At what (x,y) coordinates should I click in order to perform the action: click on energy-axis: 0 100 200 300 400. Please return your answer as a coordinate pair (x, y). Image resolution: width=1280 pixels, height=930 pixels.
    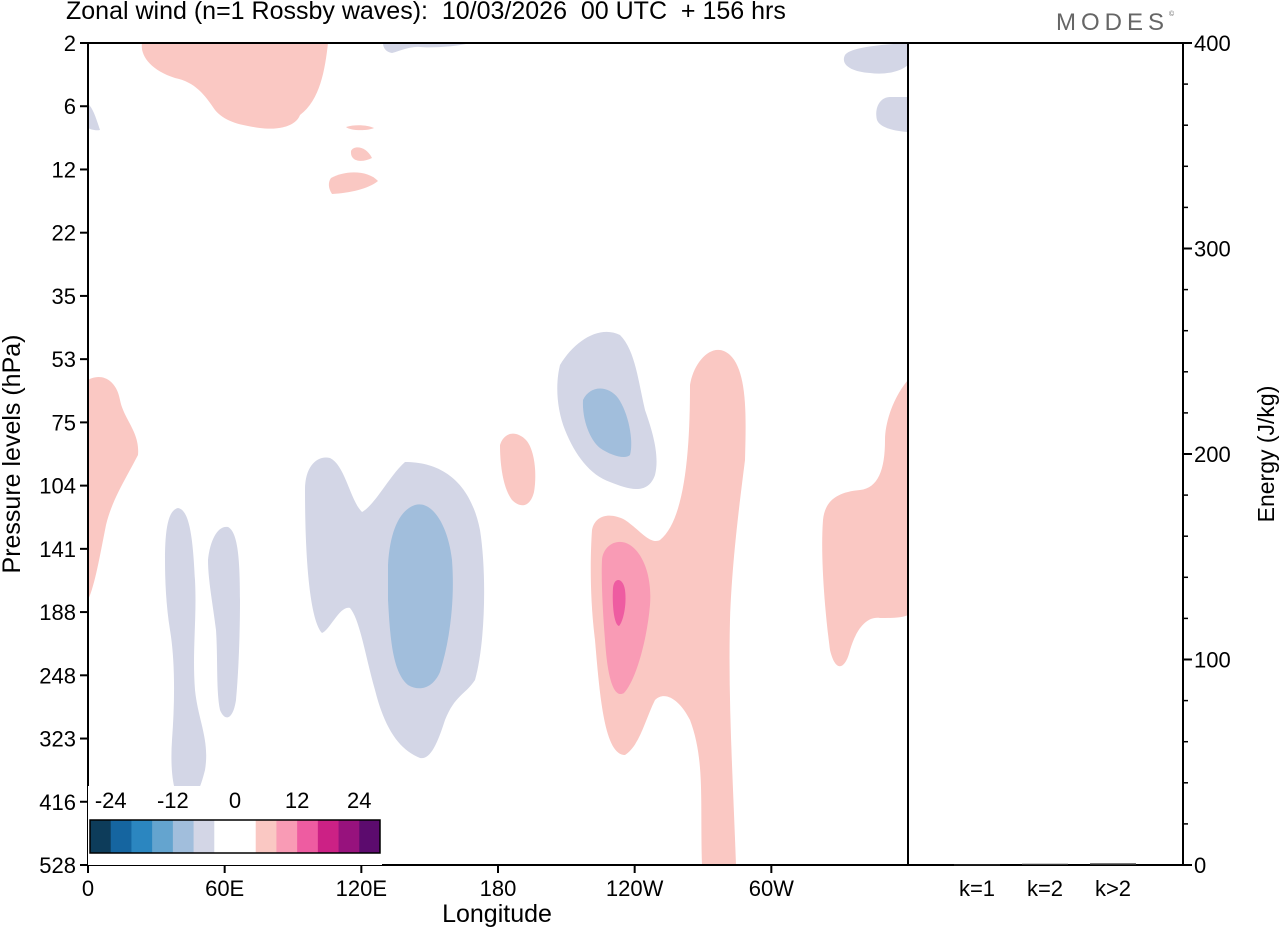
    Looking at the image, I should click on (1207, 454).